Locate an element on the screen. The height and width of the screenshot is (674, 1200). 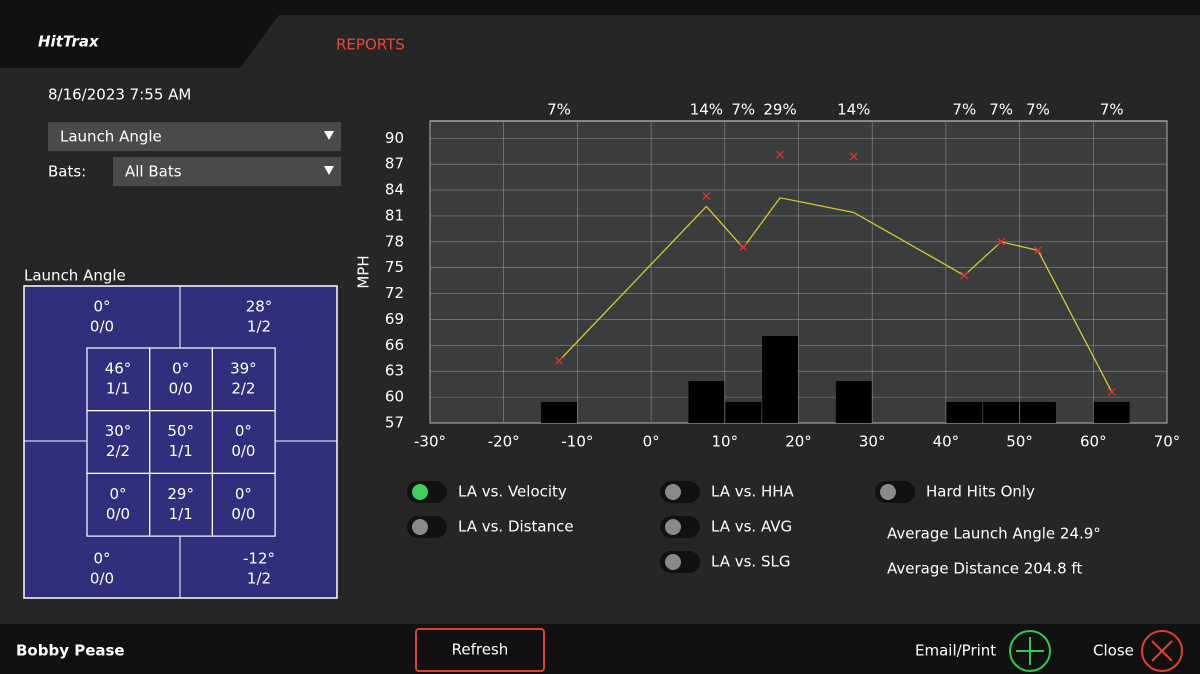
bats-value: All Bats is located at coordinates (153, 172).